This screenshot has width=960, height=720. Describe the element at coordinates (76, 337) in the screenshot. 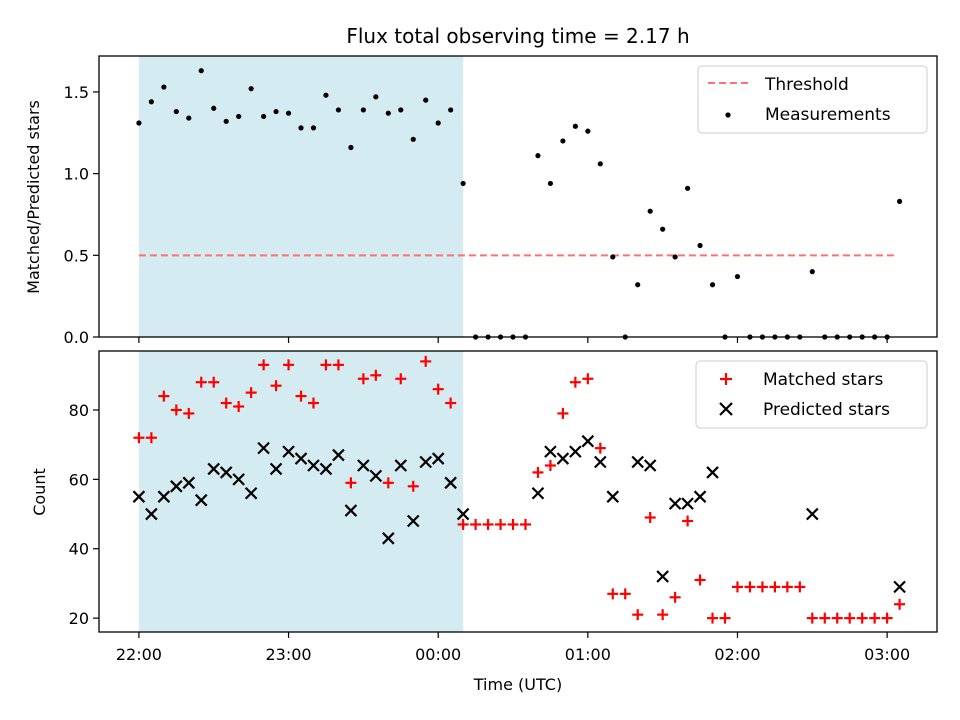

I see `top-y-tick-label: 0.0` at that location.